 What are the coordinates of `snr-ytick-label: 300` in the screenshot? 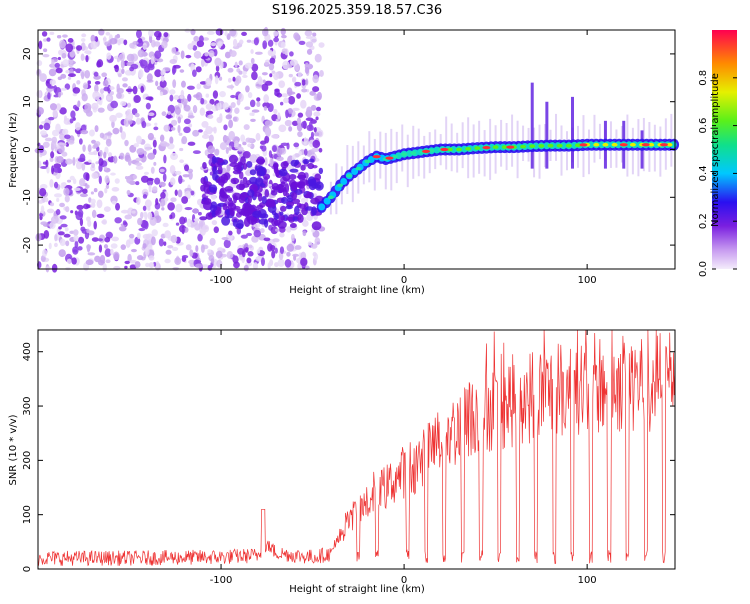 It's located at (27, 405).